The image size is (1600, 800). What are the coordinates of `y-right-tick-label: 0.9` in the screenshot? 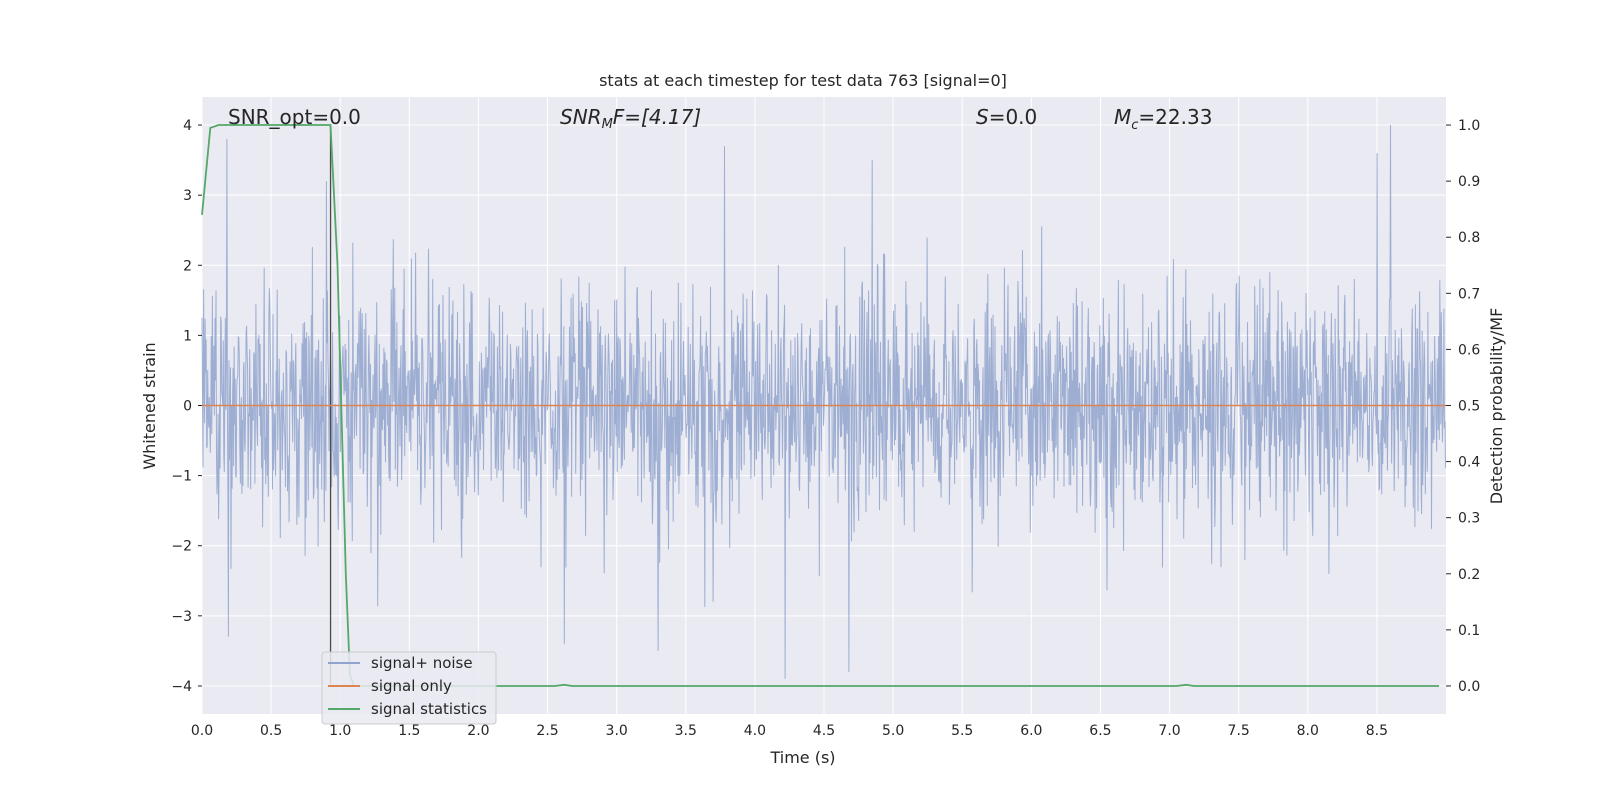 It's located at (1469, 182).